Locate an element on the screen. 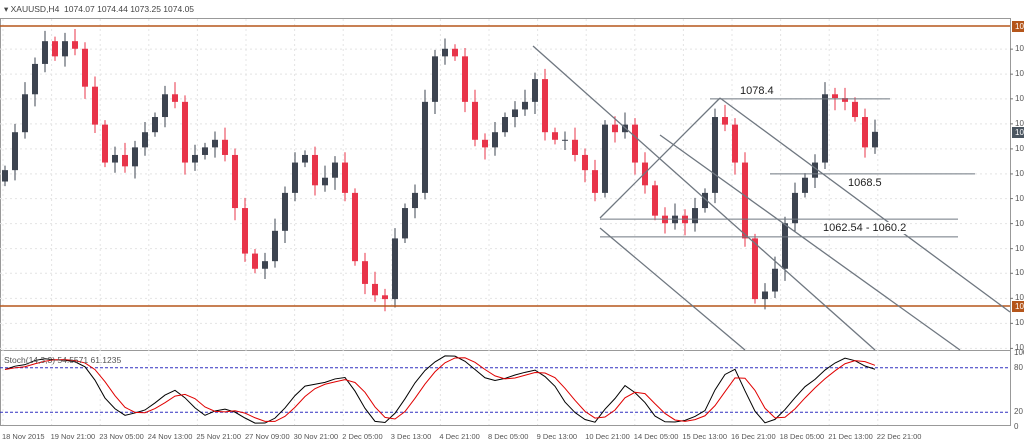 This screenshot has height=446, width=1024. time-tick-label: 30 Nov 21:00 is located at coordinates (316, 436).